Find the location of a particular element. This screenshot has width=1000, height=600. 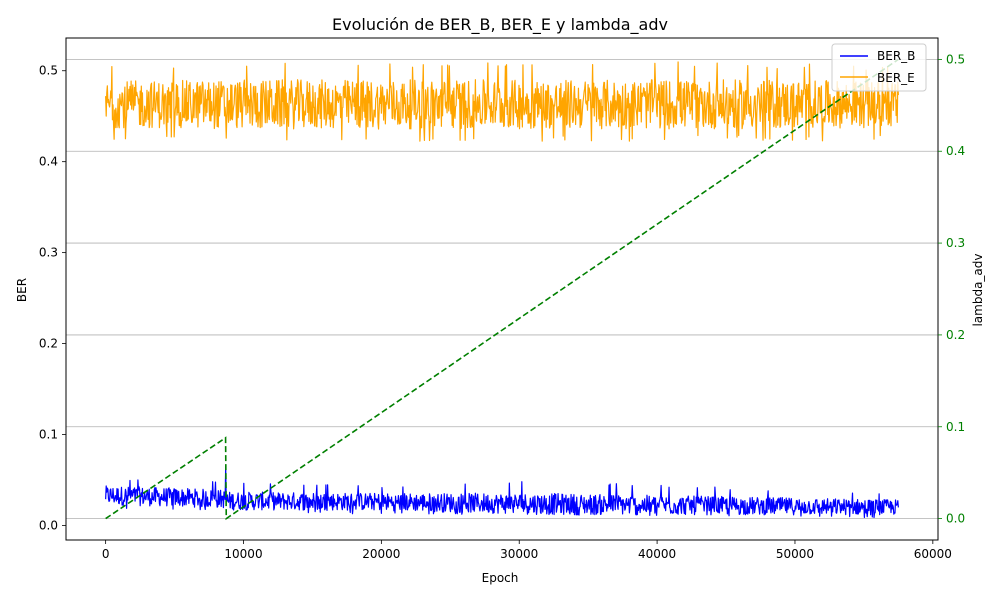

y-tick-label-0: 0.0 is located at coordinates (48, 525).